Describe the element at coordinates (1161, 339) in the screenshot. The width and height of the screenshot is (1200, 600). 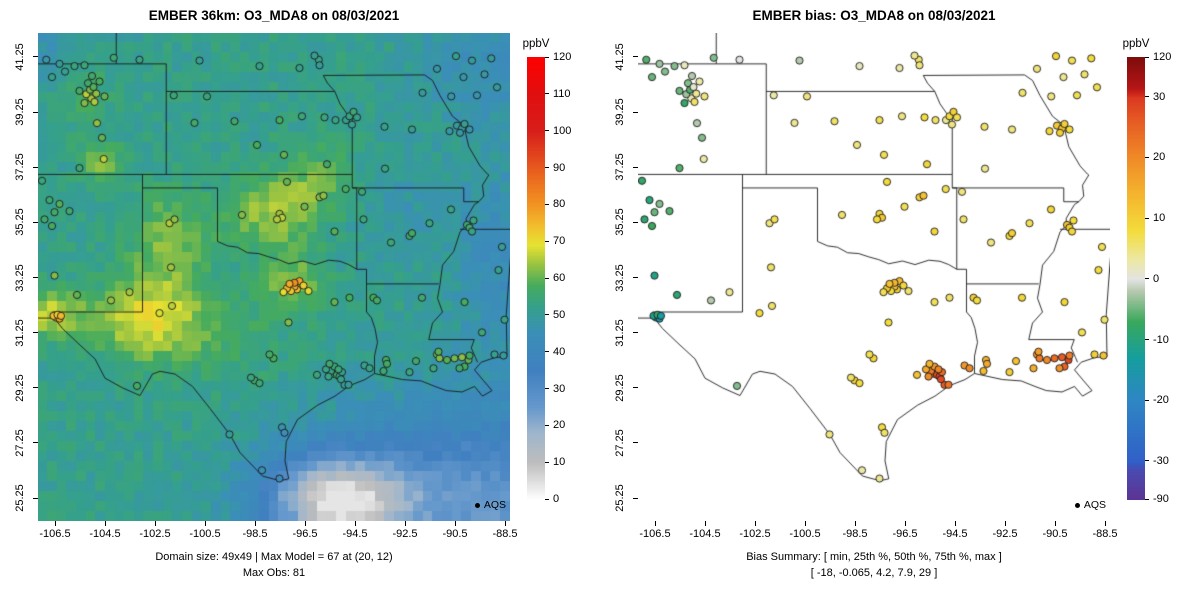
I see `colorbar-tick-label: -10` at that location.